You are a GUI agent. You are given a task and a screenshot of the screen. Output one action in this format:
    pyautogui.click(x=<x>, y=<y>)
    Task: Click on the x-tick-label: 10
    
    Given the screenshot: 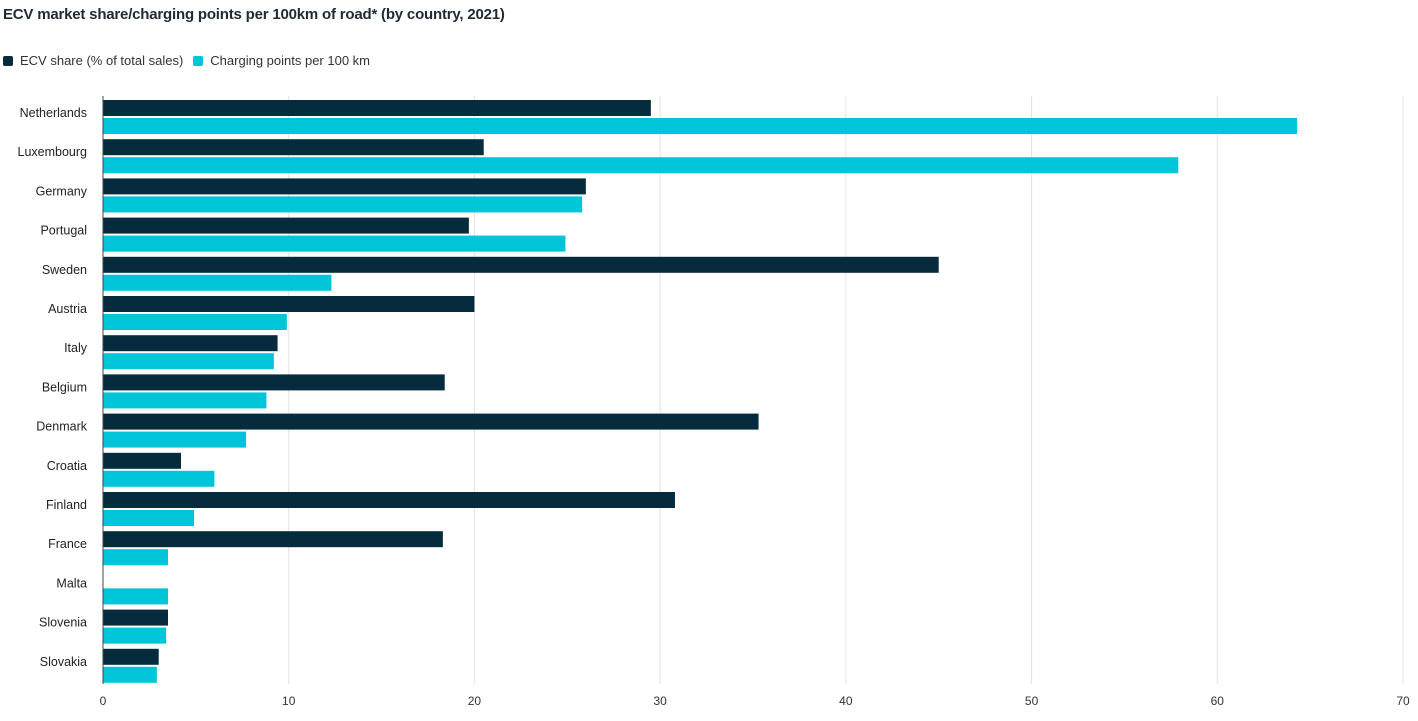 What is the action you would take?
    pyautogui.click(x=289, y=701)
    